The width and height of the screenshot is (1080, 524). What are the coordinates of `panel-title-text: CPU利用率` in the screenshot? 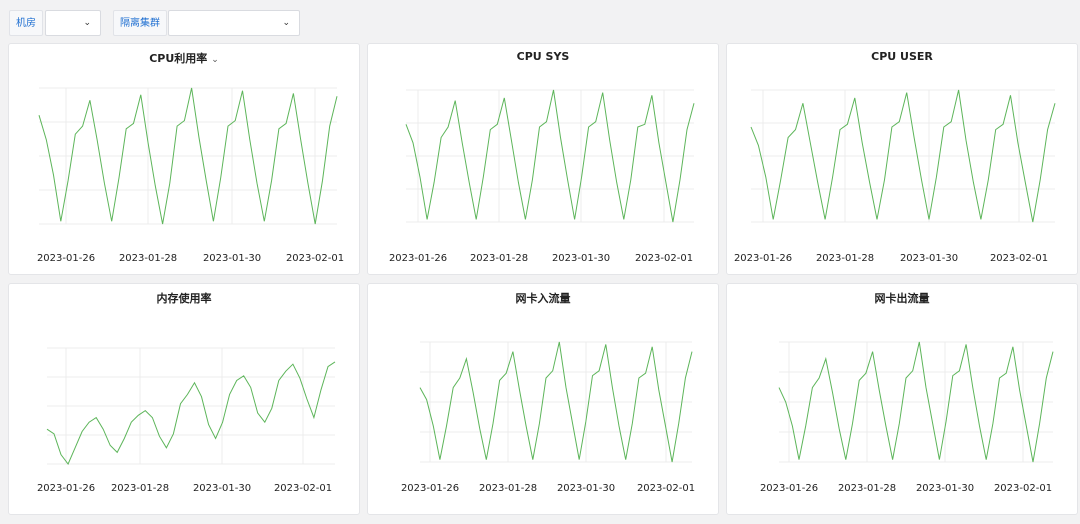 It's located at (178, 58).